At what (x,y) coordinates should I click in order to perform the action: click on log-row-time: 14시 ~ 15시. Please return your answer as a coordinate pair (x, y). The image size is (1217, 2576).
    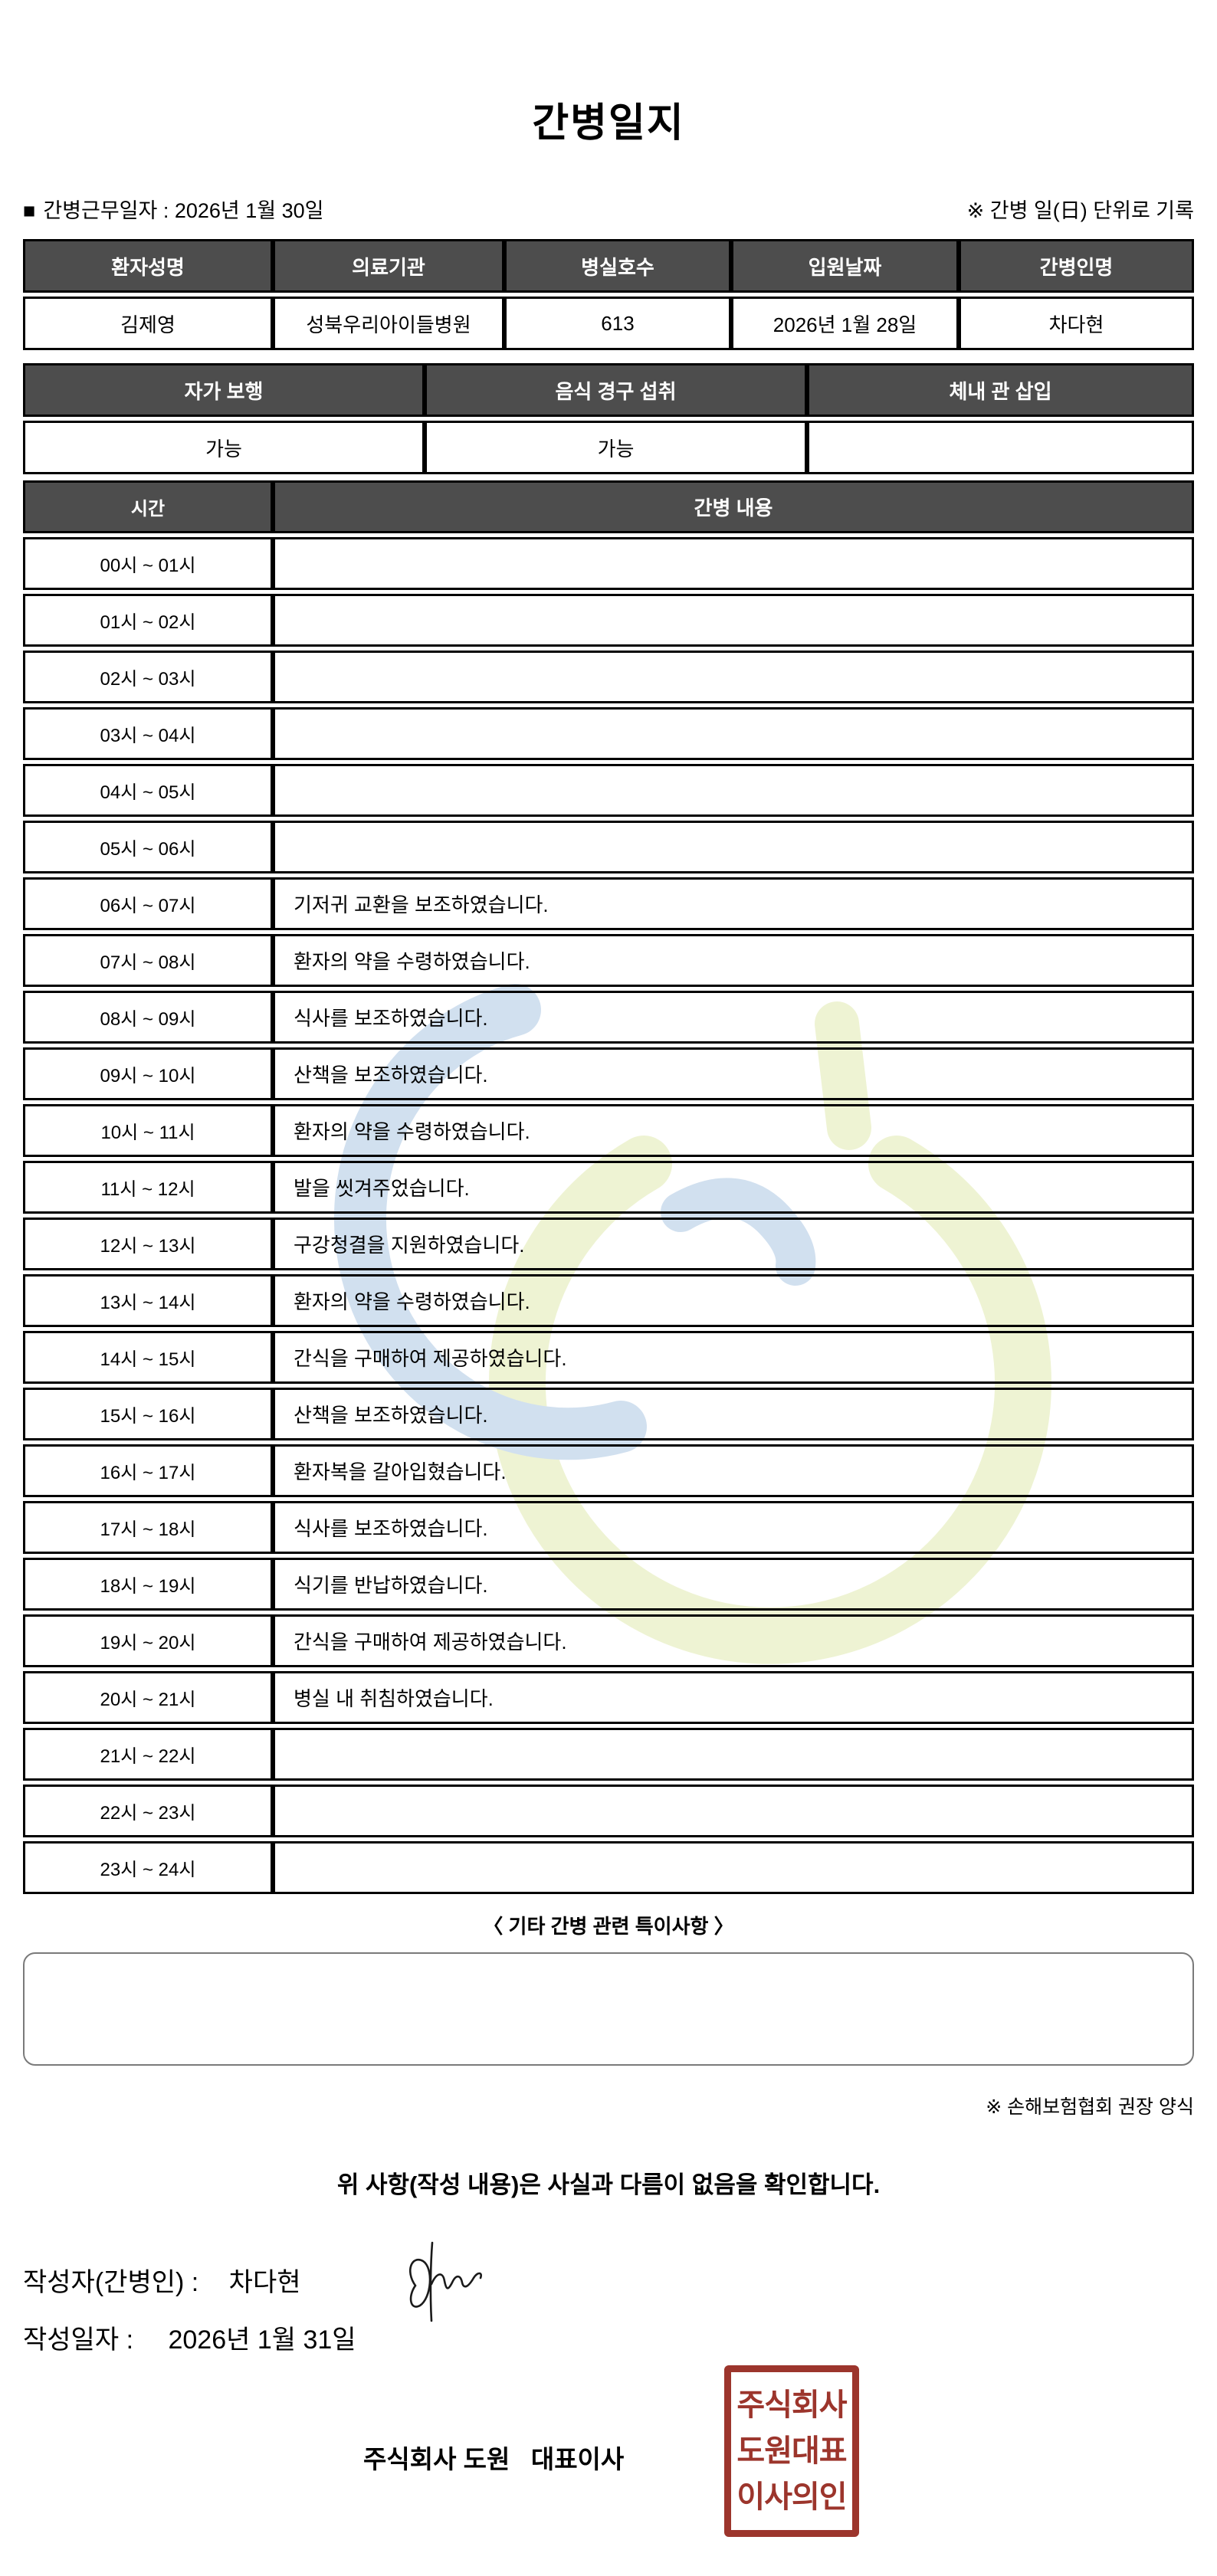
    Looking at the image, I should click on (148, 1358).